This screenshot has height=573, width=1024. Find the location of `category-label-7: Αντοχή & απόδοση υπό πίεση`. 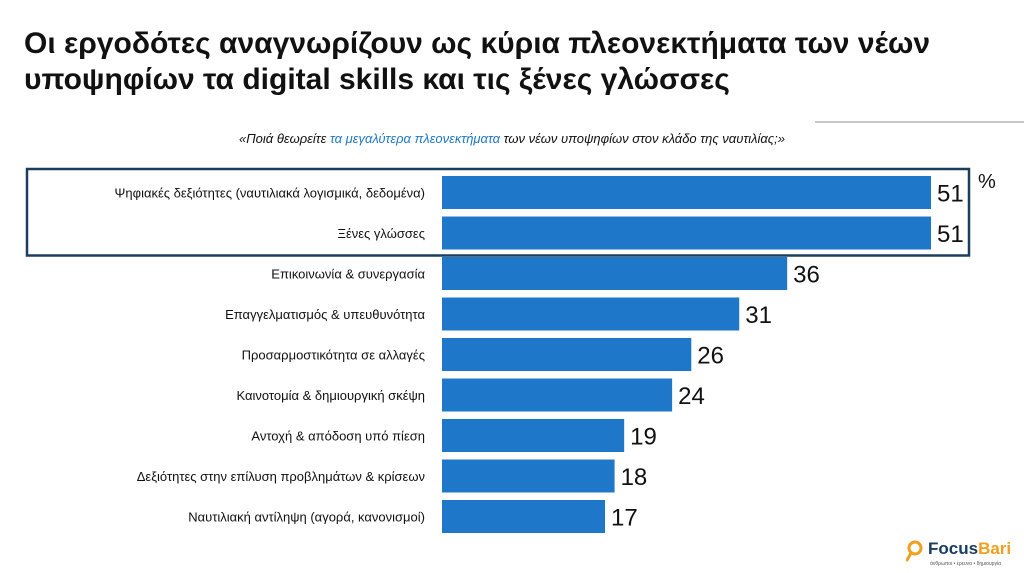

category-label-7: Αντοχή & απόδοση υπό πίεση is located at coordinates (338, 436).